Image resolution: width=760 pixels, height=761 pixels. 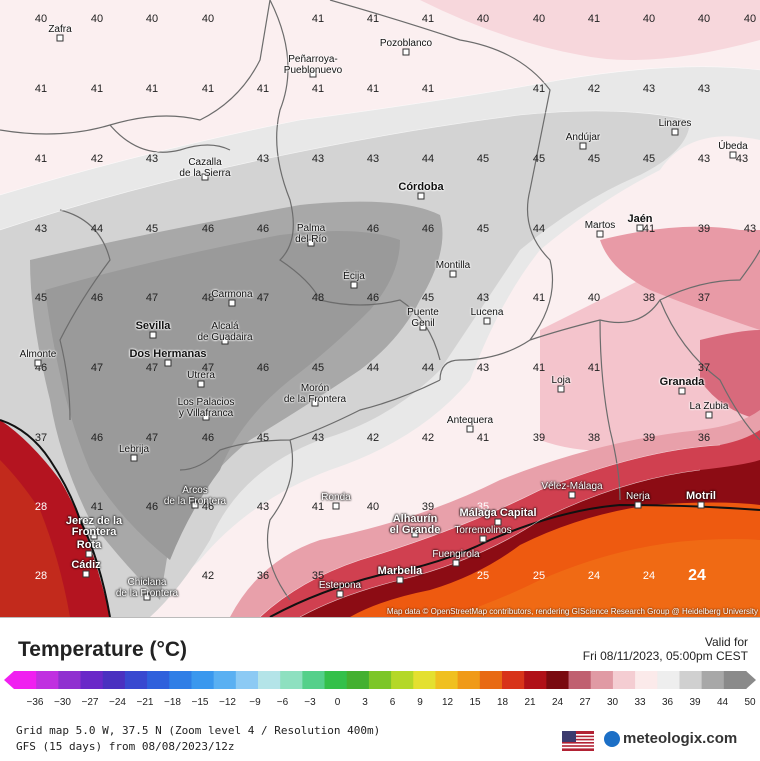 What do you see at coordinates (423, 318) in the screenshot?
I see `place-label: Puente Genil` at bounding box center [423, 318].